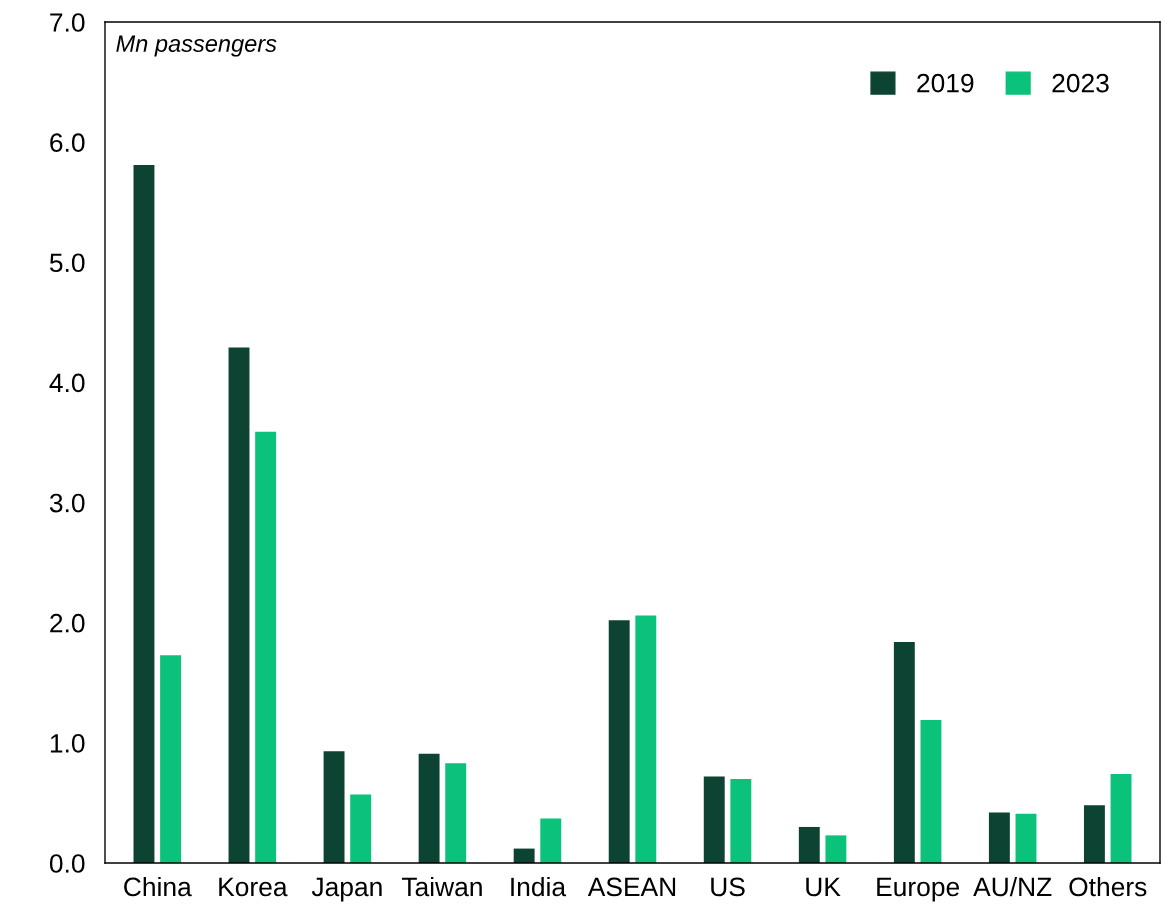 This screenshot has height=919, width=1165. Describe the element at coordinates (441, 886) in the screenshot. I see `x-tick-label: Taiwan` at that location.